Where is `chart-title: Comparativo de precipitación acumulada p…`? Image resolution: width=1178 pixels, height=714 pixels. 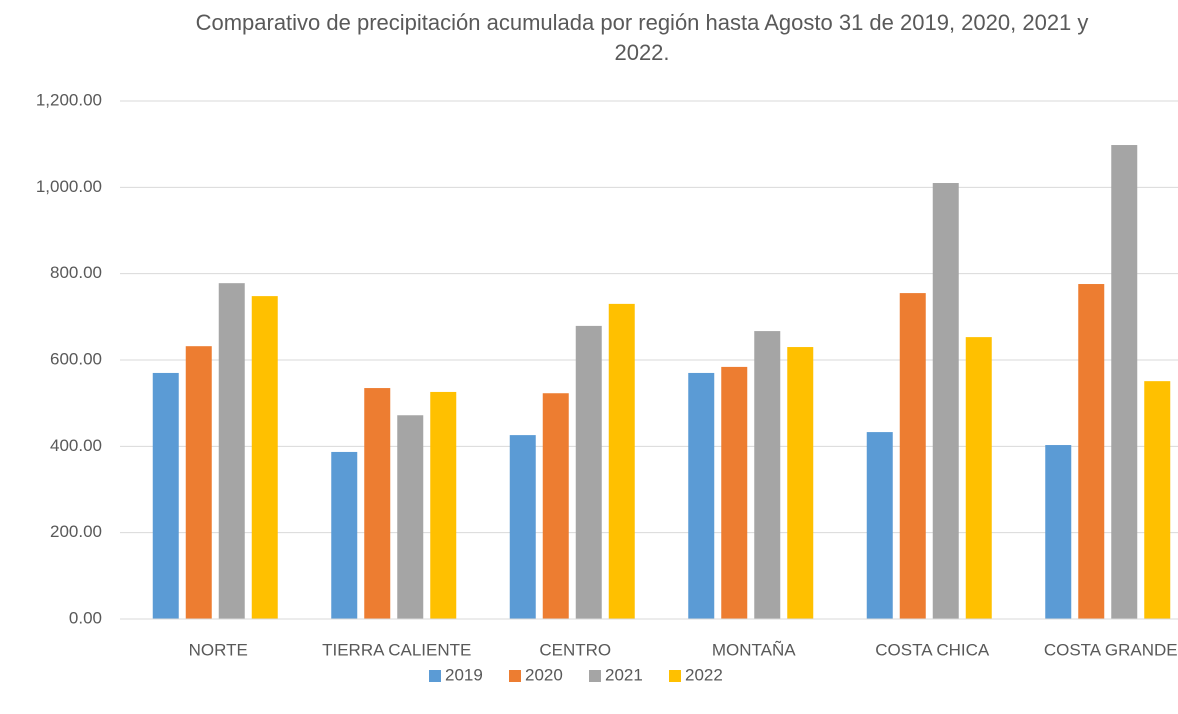 chart-title: Comparativo de precipitación acumulada p… is located at coordinates (642, 37).